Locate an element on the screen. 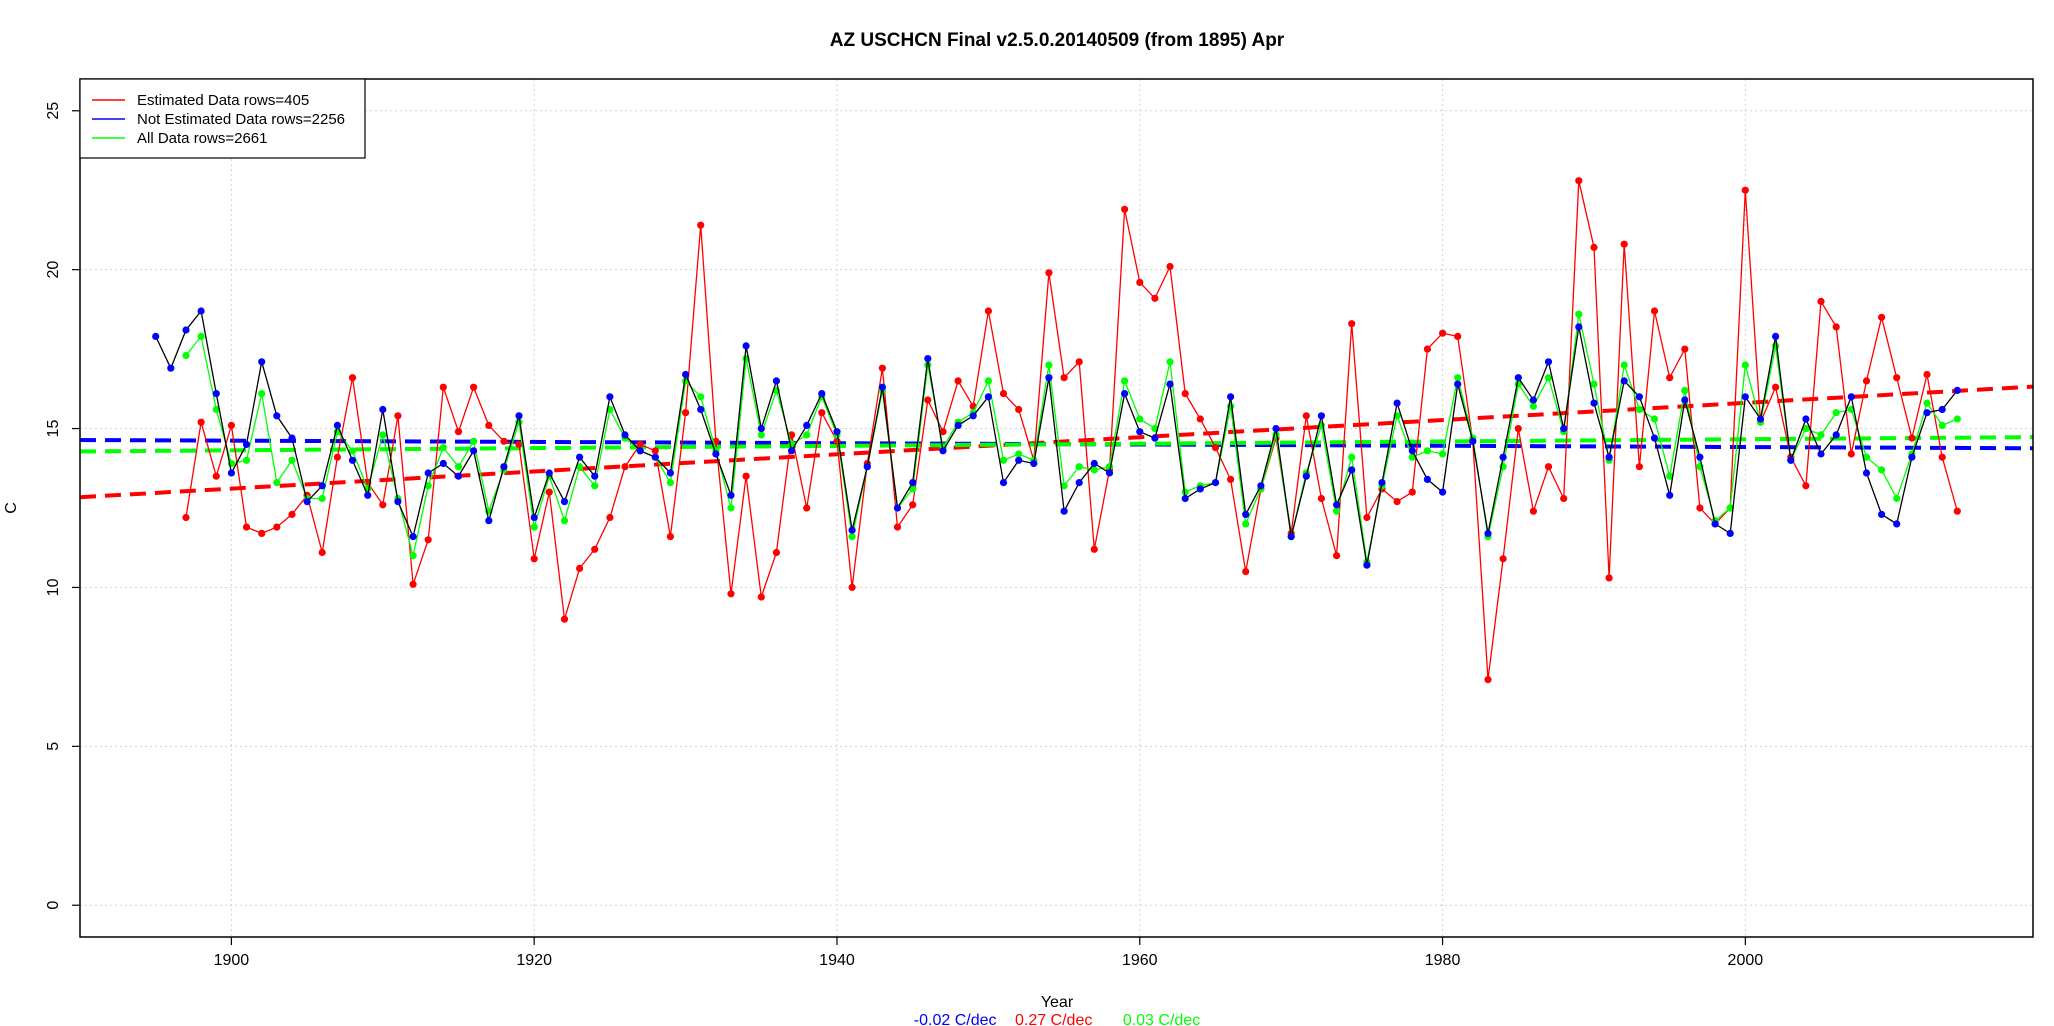  legend-label-estimated: Estimated Data rows=405 is located at coordinates (223, 100).